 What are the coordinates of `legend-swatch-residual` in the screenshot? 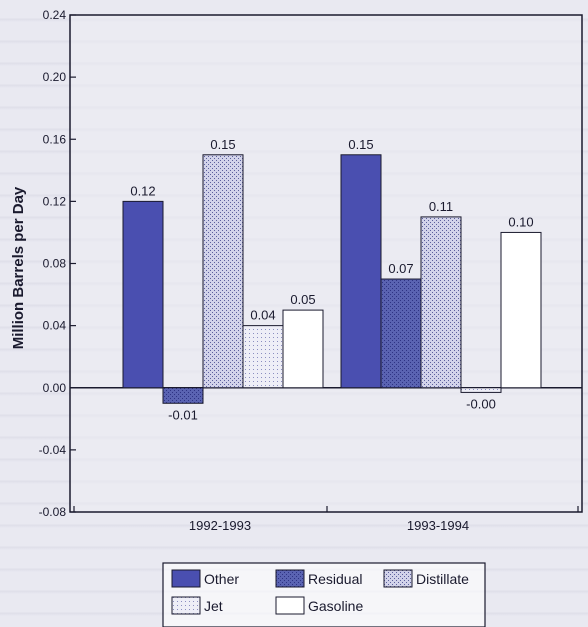 It's located at (290, 578).